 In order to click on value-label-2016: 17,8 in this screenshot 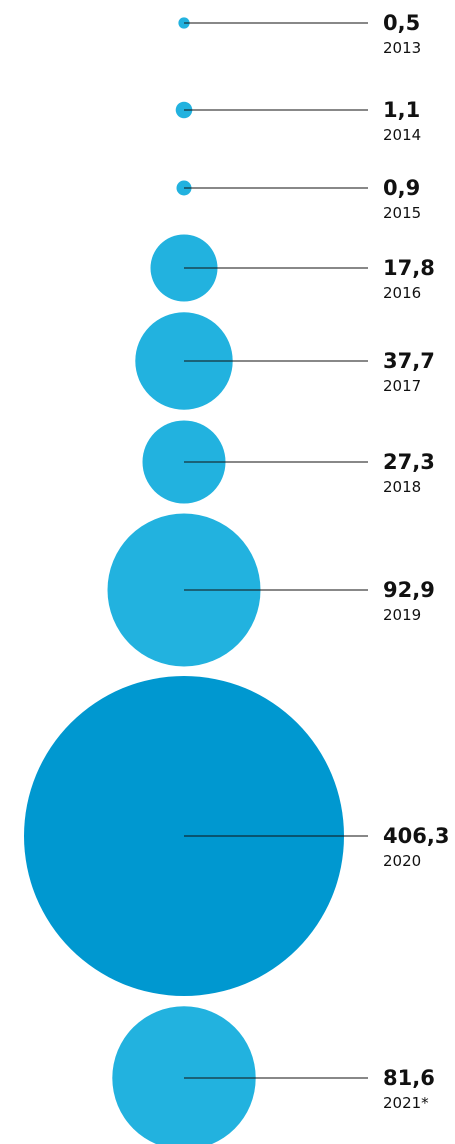, I will do `click(409, 268)`.